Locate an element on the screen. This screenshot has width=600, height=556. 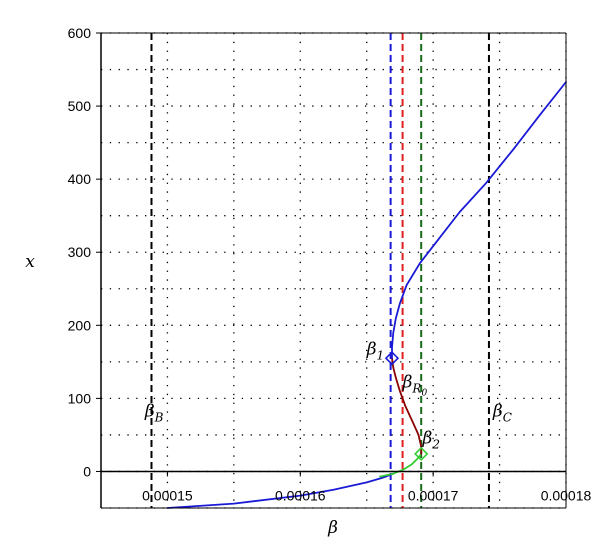
y-tick-label: 500 is located at coordinates (80, 106).